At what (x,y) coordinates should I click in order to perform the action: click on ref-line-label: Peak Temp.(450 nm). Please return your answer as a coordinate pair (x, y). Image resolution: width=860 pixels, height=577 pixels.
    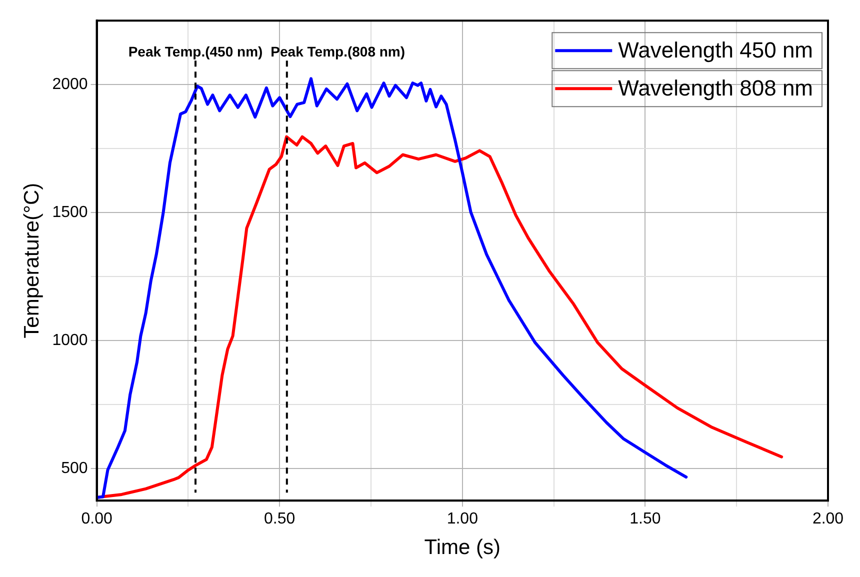
    Looking at the image, I should click on (195, 51).